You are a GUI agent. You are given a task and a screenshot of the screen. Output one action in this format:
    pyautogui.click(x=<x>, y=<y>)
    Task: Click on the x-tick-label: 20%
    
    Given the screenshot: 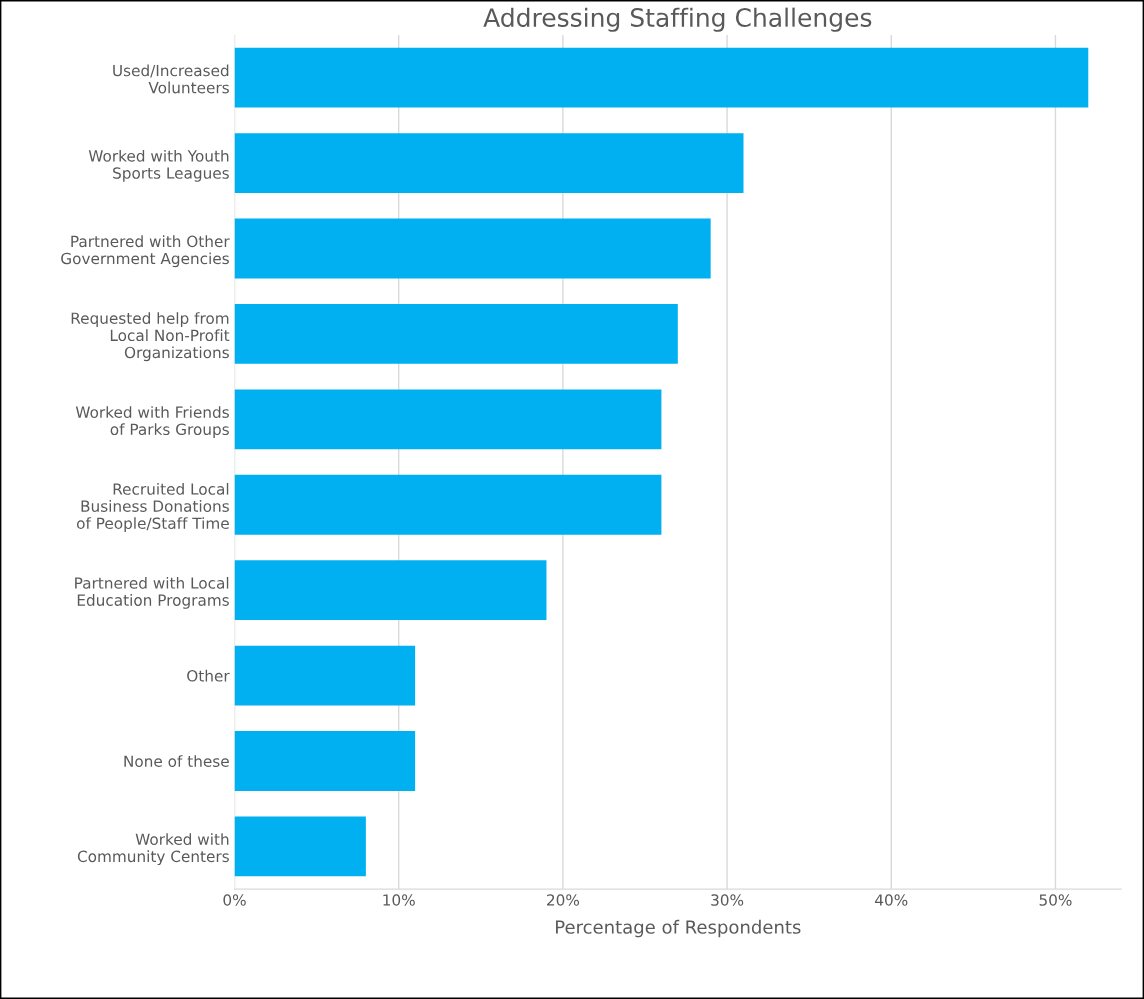 What is the action you would take?
    pyautogui.click(x=563, y=900)
    